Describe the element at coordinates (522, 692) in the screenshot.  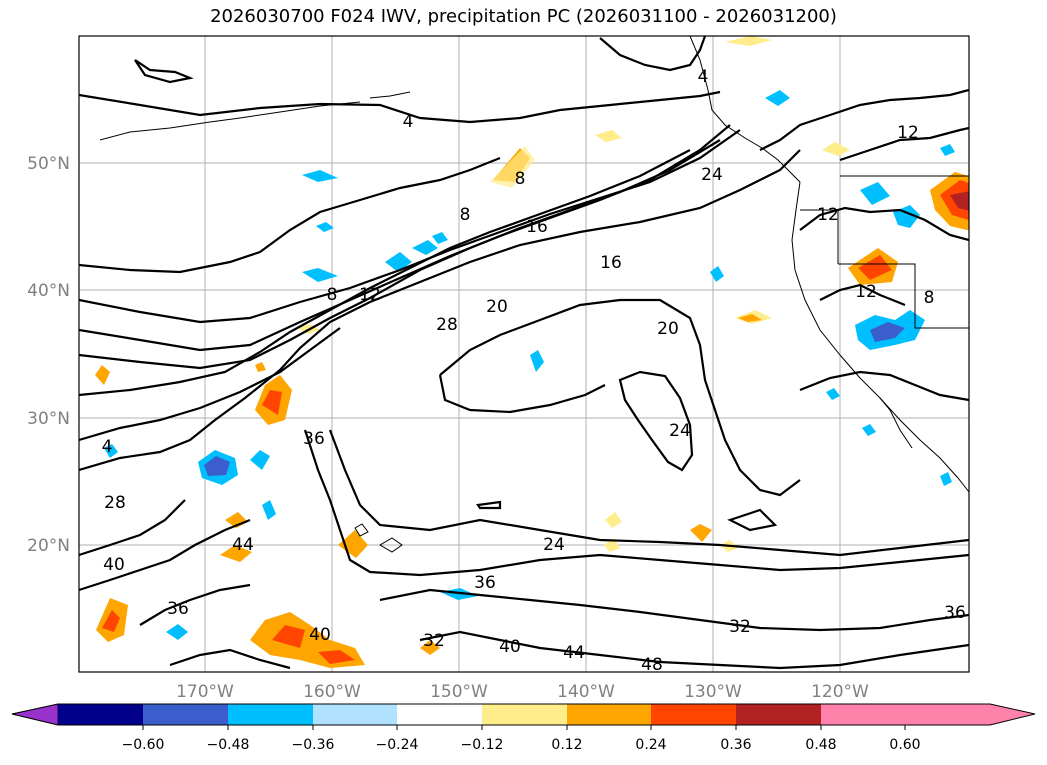
I see `longitude-labels: 170°W 160°W 150°W 140°W 130°W 120°W` at that location.